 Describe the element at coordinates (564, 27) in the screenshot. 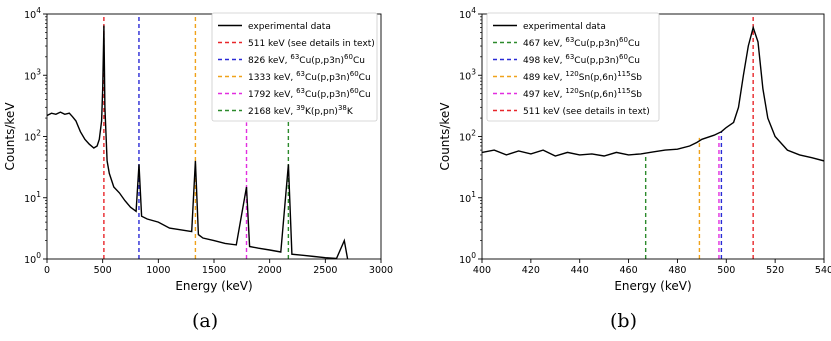

I see `panel-b-legend-label-data: experimental data` at that location.